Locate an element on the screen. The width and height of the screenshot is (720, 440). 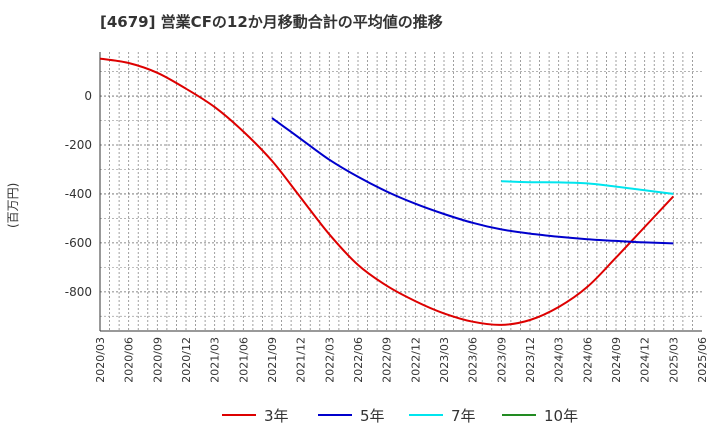
chart-title: [4679] 営業CFの12か月移動合計の平均値の推移 is located at coordinates (271, 22).